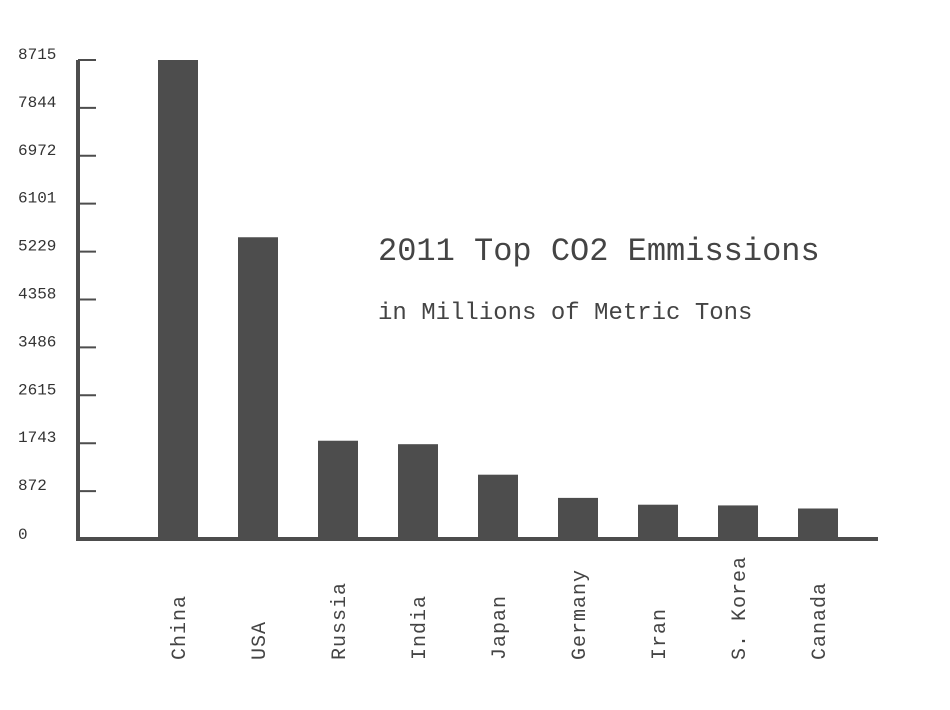 Image resolution: width=950 pixels, height=710 pixels. What do you see at coordinates (37, 390) in the screenshot?
I see `y-tick-label: 2615` at bounding box center [37, 390].